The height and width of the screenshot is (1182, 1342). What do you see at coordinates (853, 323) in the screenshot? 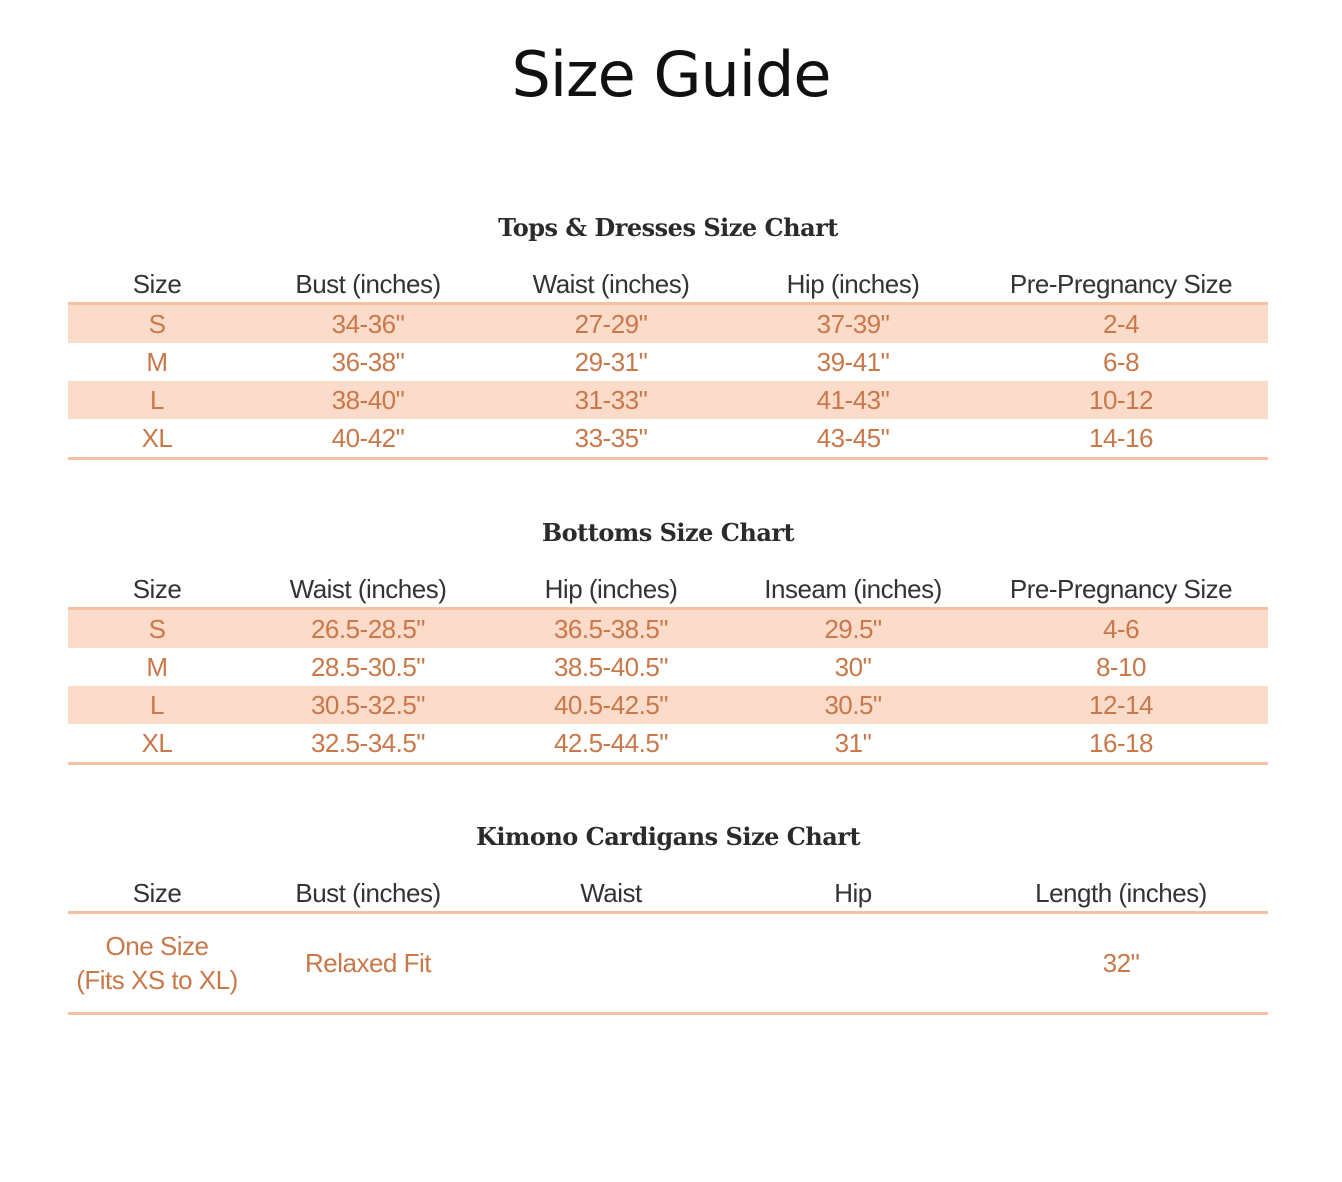
I see `table-cell: 37-39"` at bounding box center [853, 323].